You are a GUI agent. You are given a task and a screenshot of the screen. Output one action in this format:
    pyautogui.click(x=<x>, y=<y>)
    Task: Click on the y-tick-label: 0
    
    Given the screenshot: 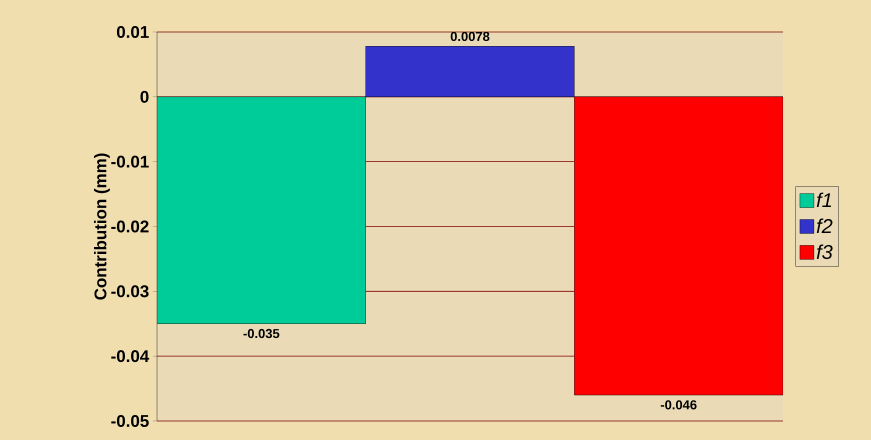 What is the action you would take?
    pyautogui.click(x=144, y=96)
    